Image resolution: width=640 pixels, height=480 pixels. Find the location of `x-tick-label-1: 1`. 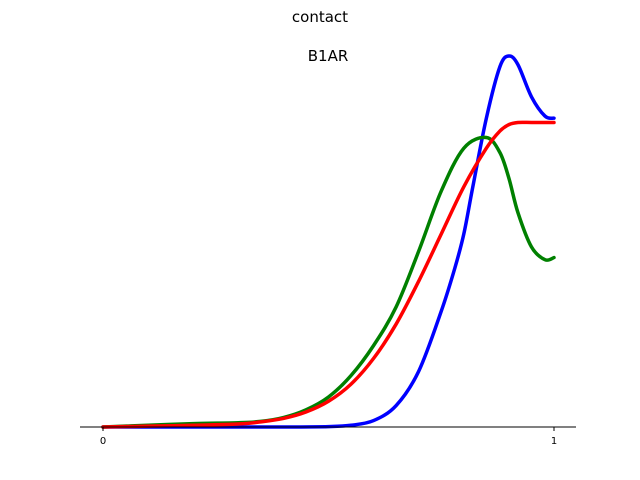

x-tick-label-1: 1 is located at coordinates (554, 441).